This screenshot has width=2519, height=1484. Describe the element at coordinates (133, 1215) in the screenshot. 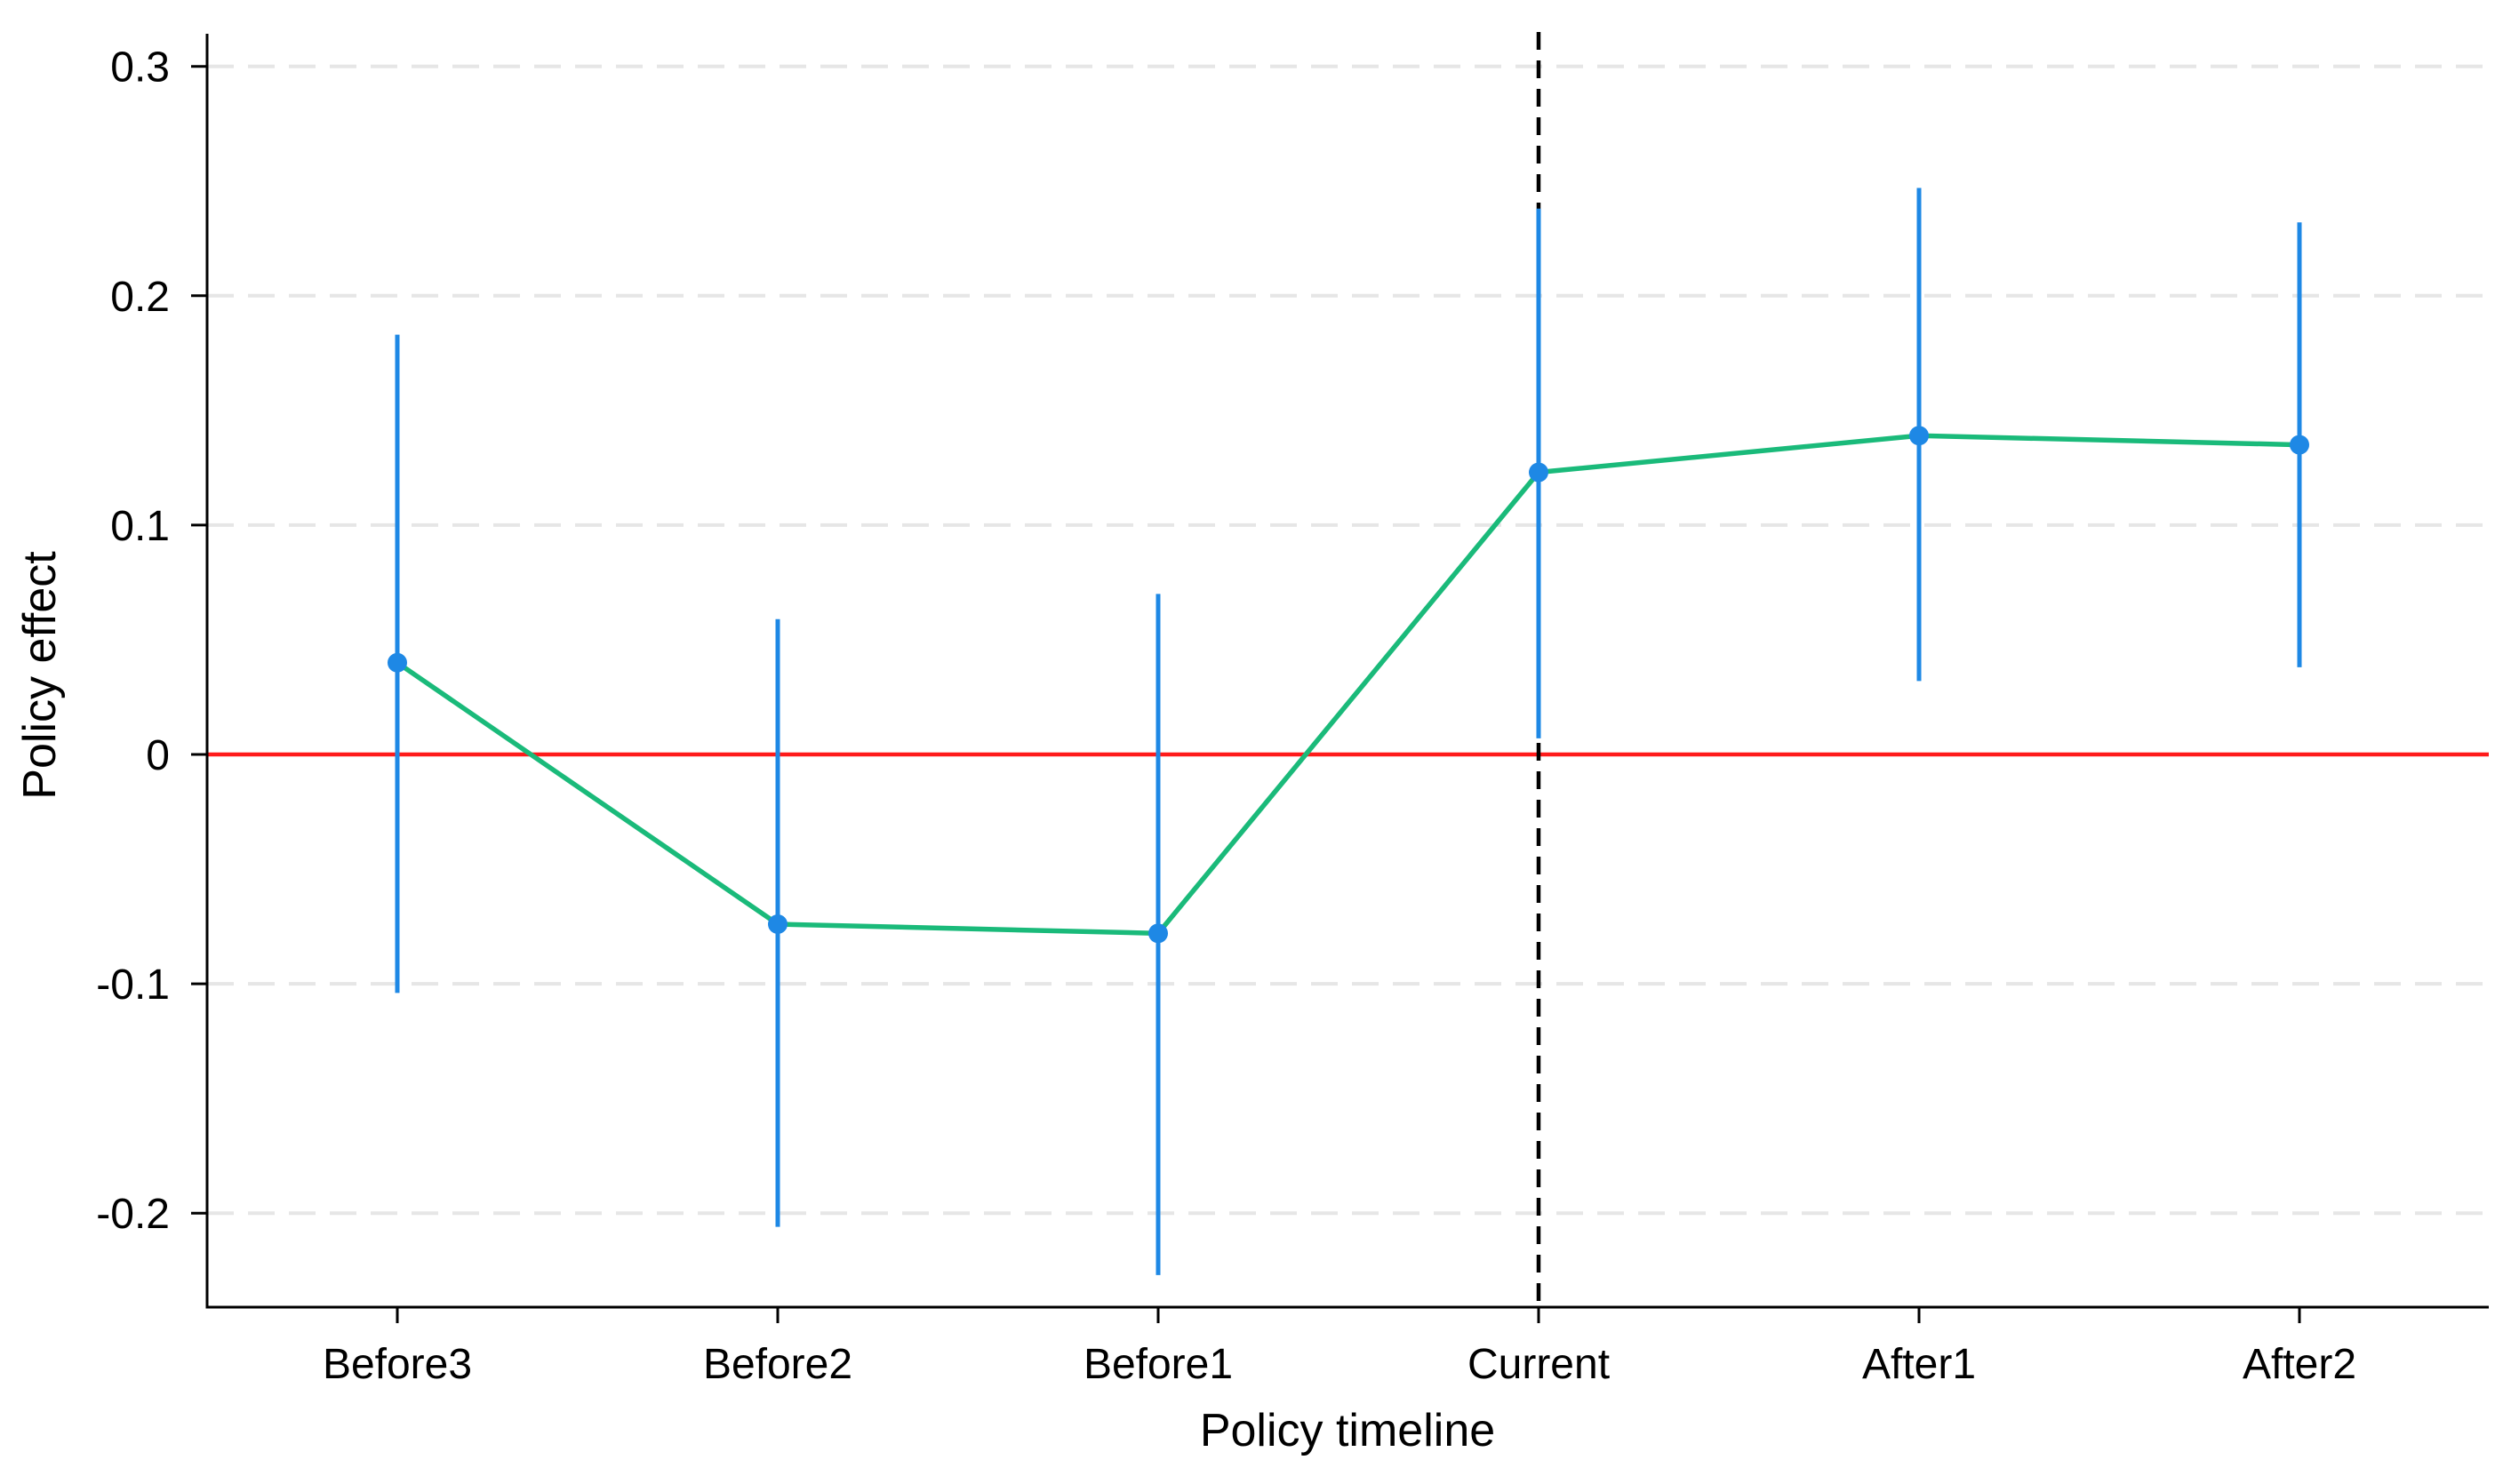

I see `y-tick-label: -0.2` at that location.